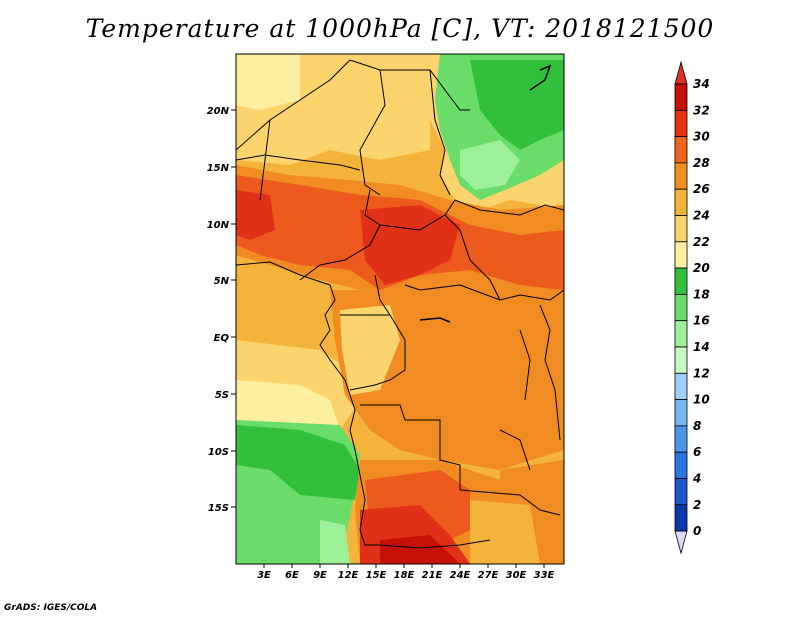  What do you see at coordinates (488, 575) in the screenshot?
I see `lon-label-27e: 27E` at bounding box center [488, 575].